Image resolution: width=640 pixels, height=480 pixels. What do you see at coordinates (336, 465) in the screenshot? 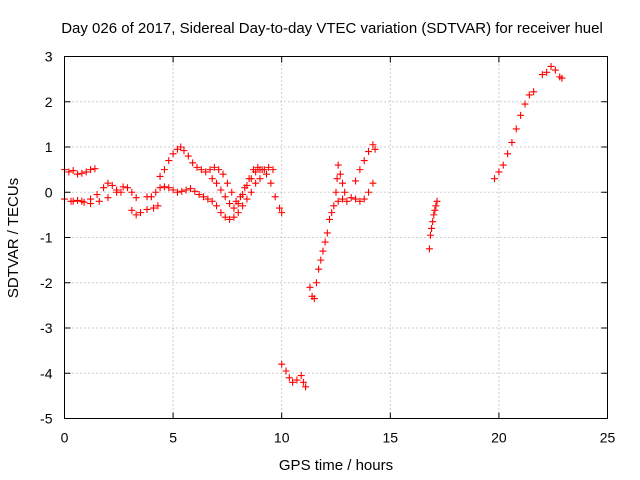
I see `x-axis-label: GPS time / hours` at bounding box center [336, 465].